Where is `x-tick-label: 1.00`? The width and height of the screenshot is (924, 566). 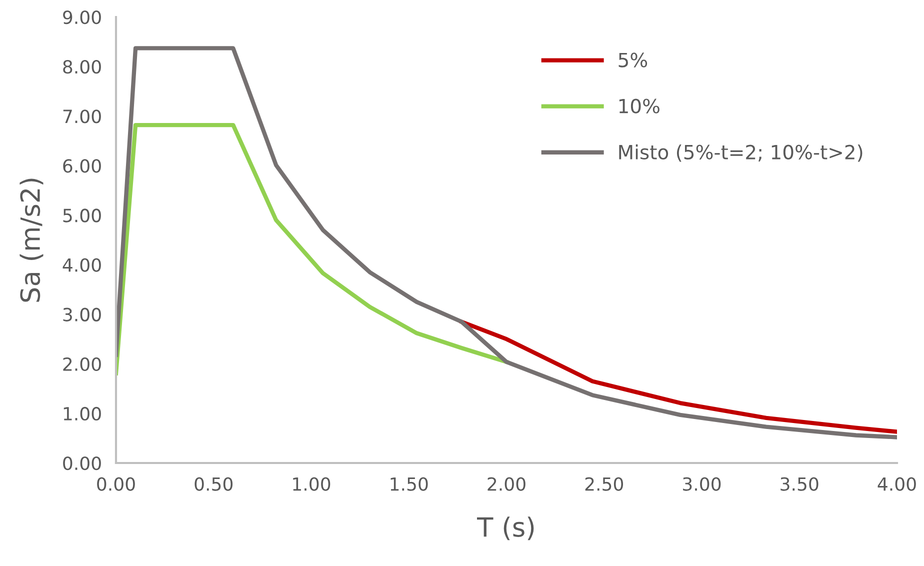 x-tick-label: 1.00 is located at coordinates (311, 484).